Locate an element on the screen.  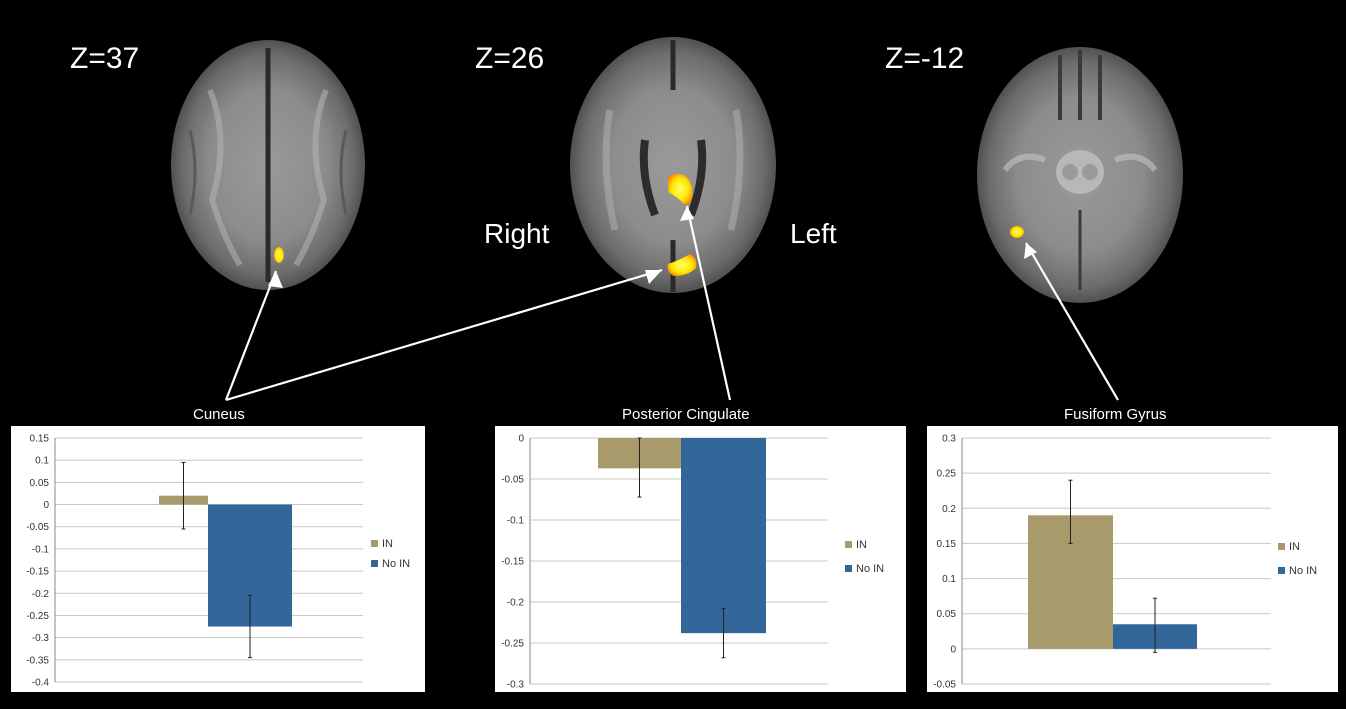
activation-cuneus-z37 is located at coordinates (279, 255).